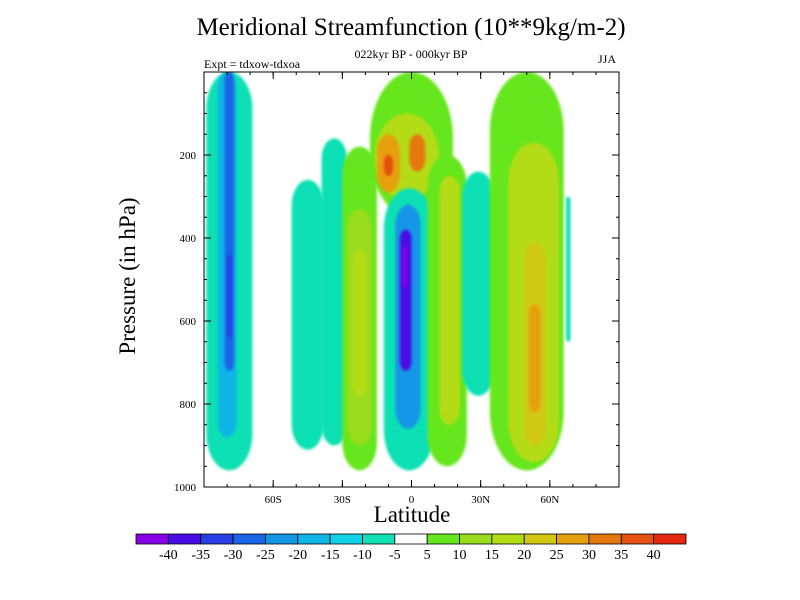 The height and width of the screenshot is (600, 800). Describe the element at coordinates (524, 555) in the screenshot. I see `colorbar-label-11: 20` at that location.